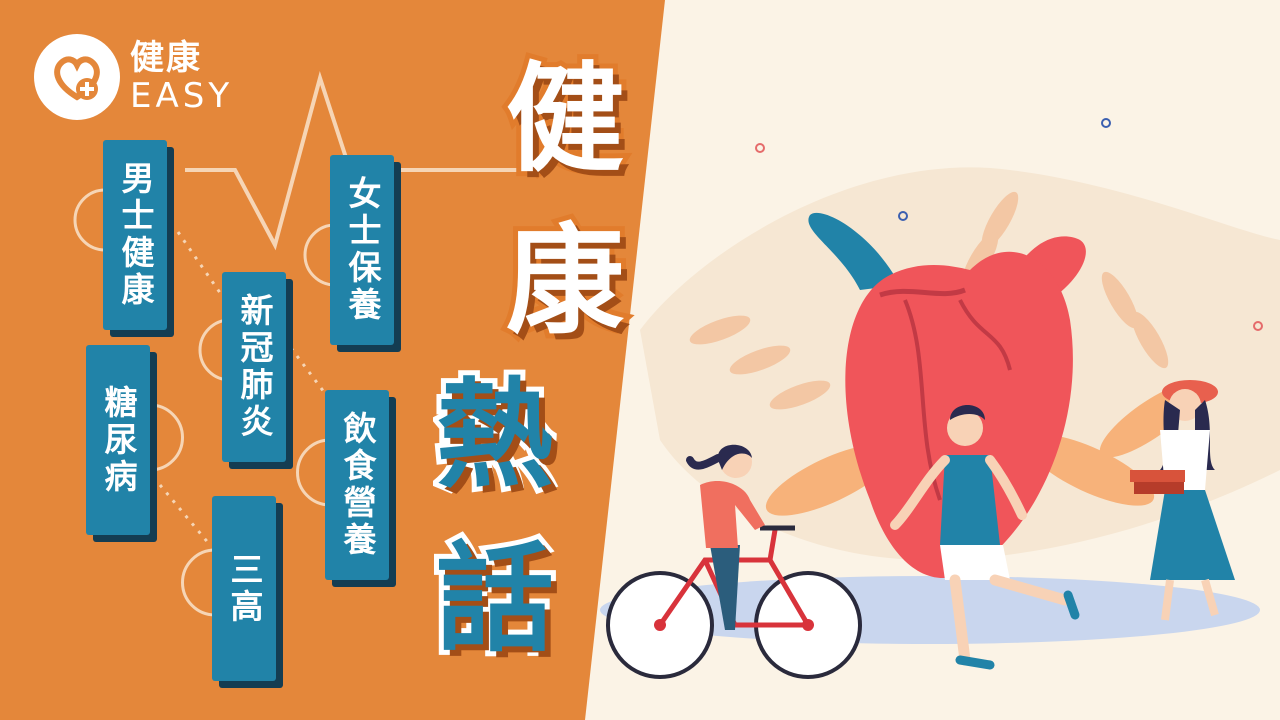  I want to click on headline-char-3: 熱, so click(495, 435).